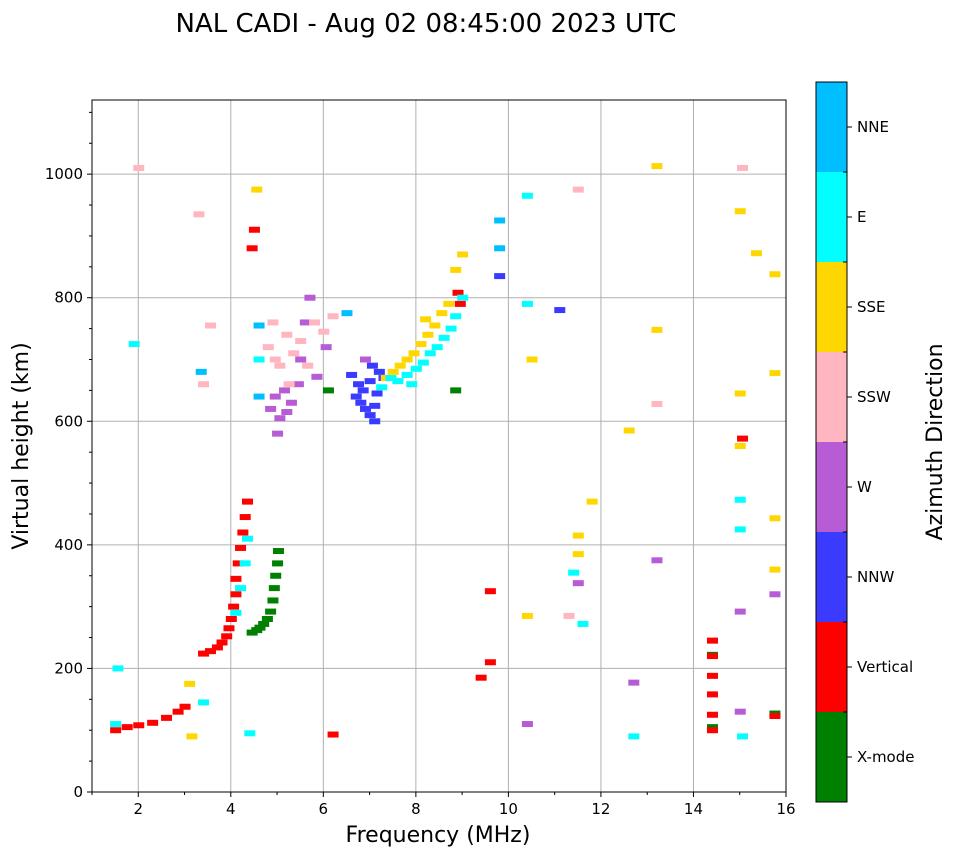  I want to click on chart-title: NAL CADI - Aug 02 08:45:00 2023 UTC, so click(426, 24).